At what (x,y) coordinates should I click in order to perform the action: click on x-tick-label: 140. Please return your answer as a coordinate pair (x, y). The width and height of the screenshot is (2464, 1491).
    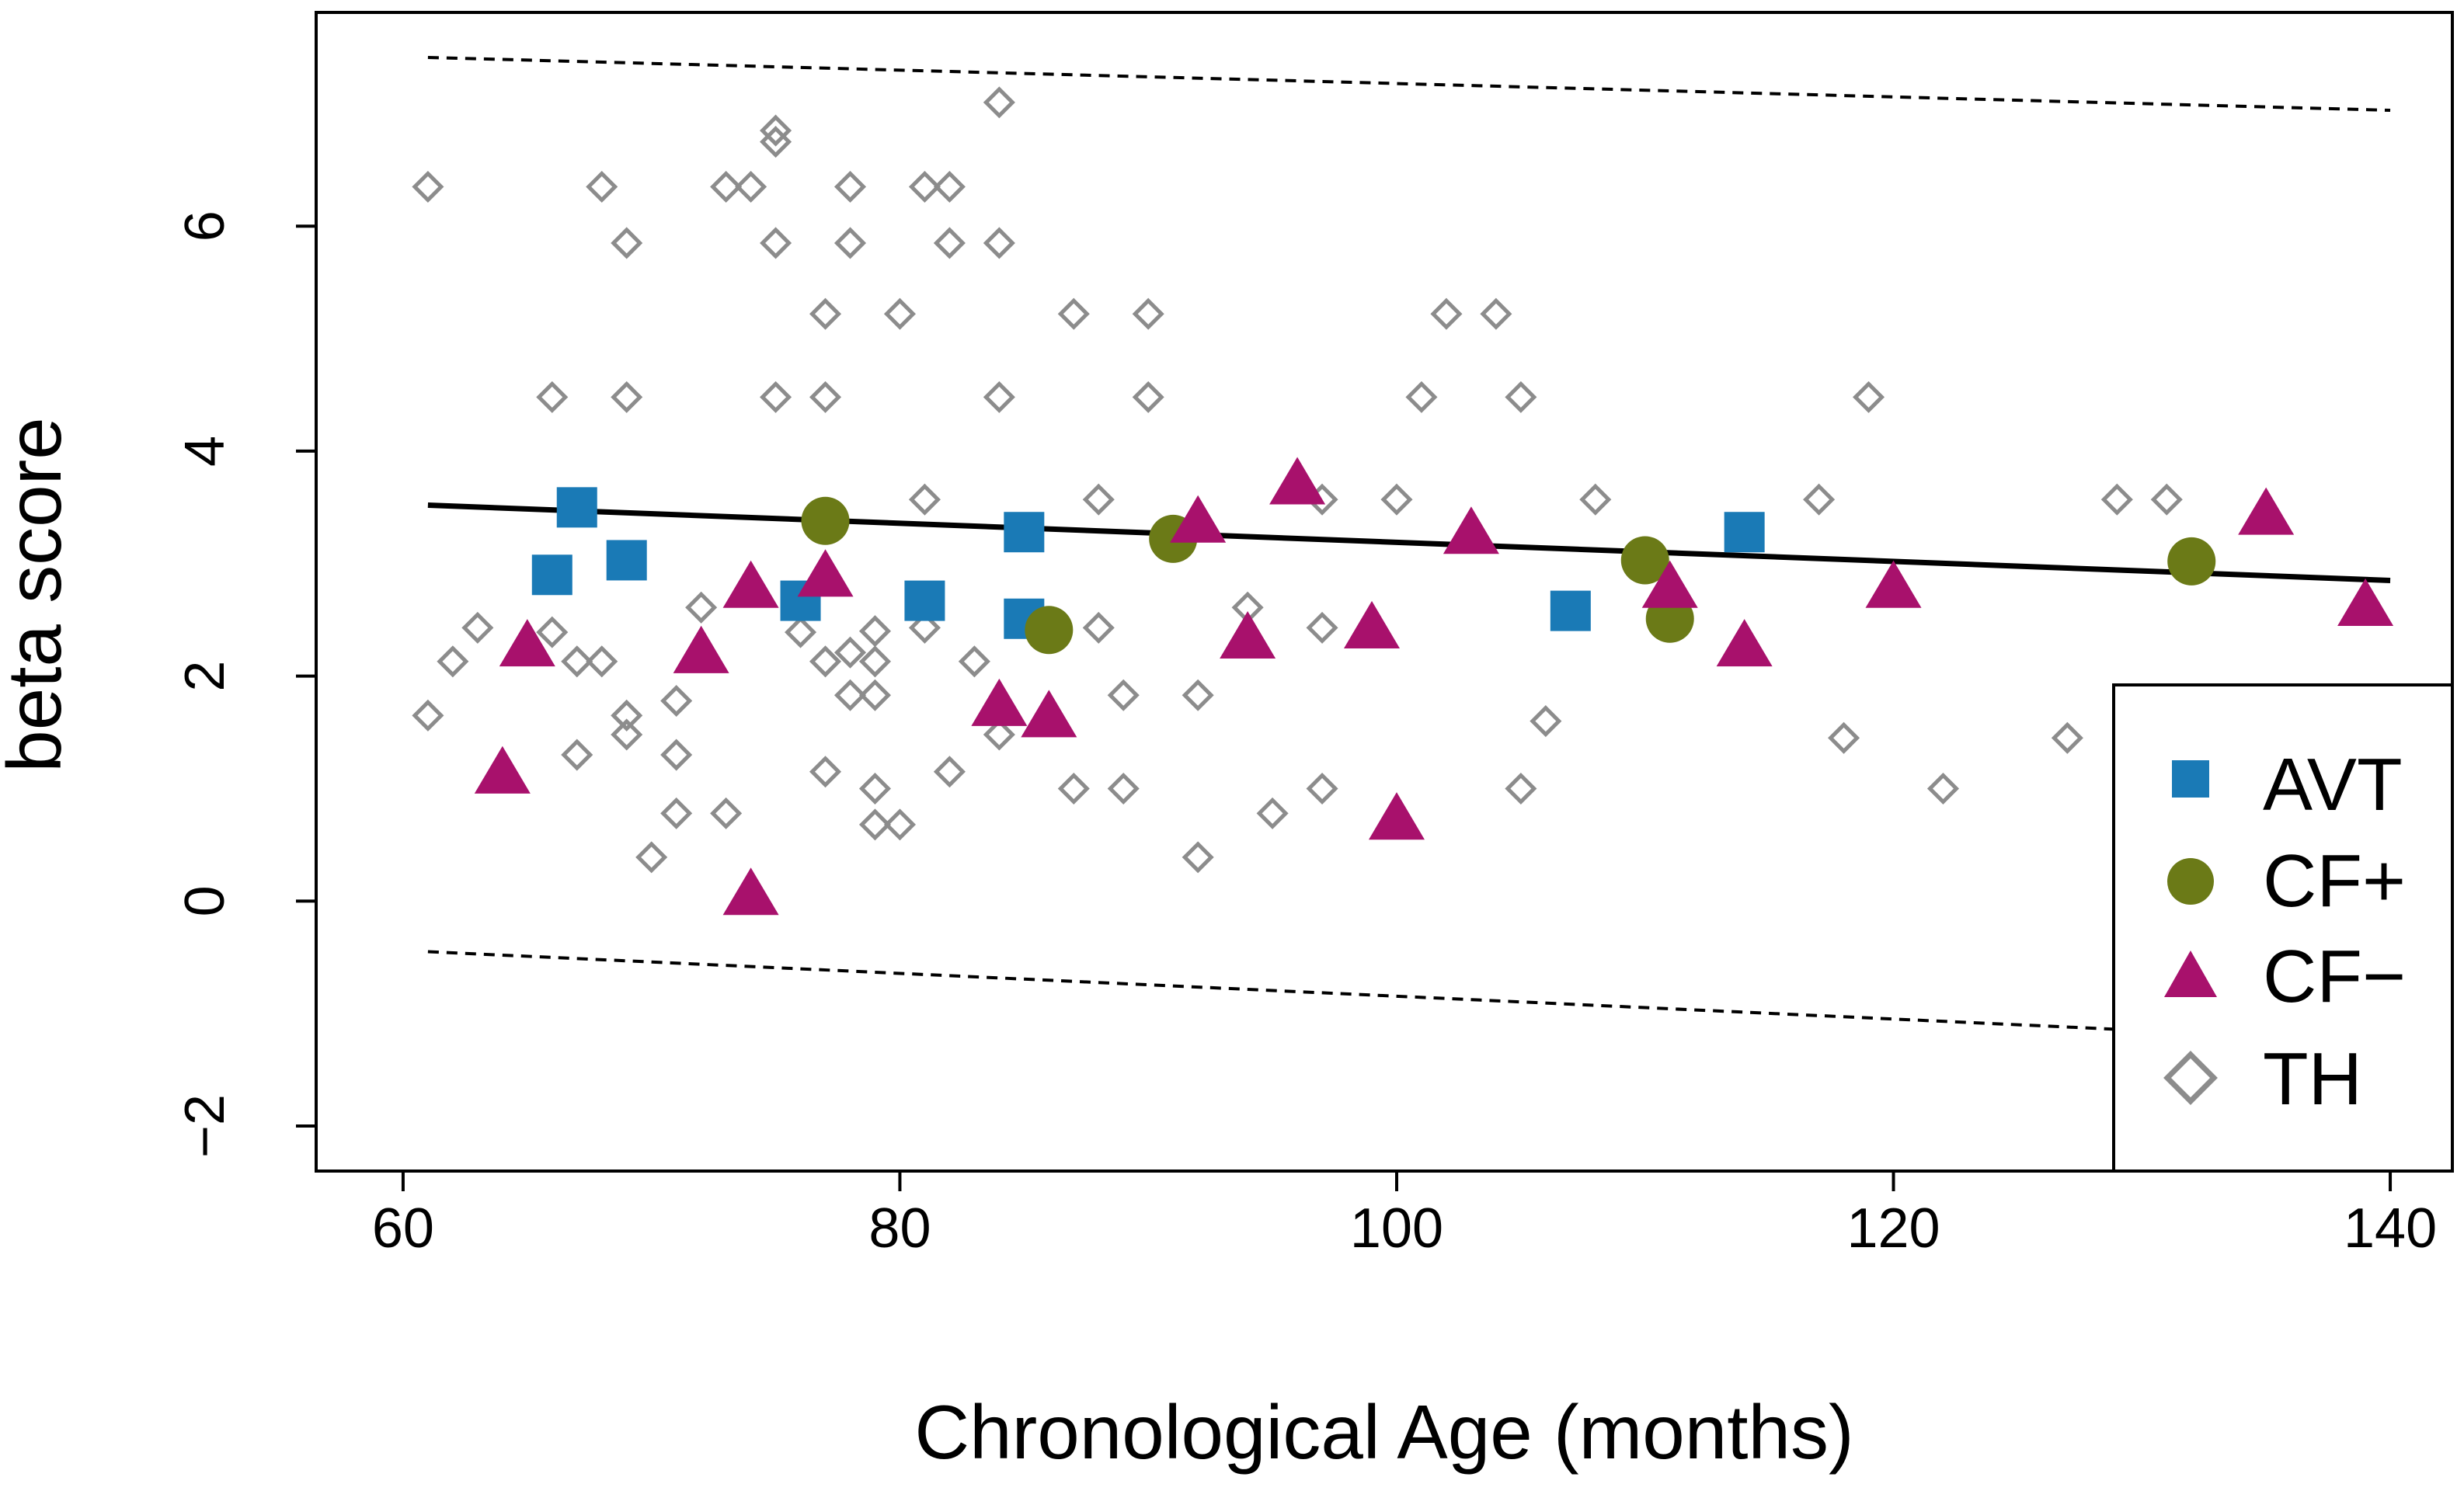
    Looking at the image, I should click on (2391, 1228).